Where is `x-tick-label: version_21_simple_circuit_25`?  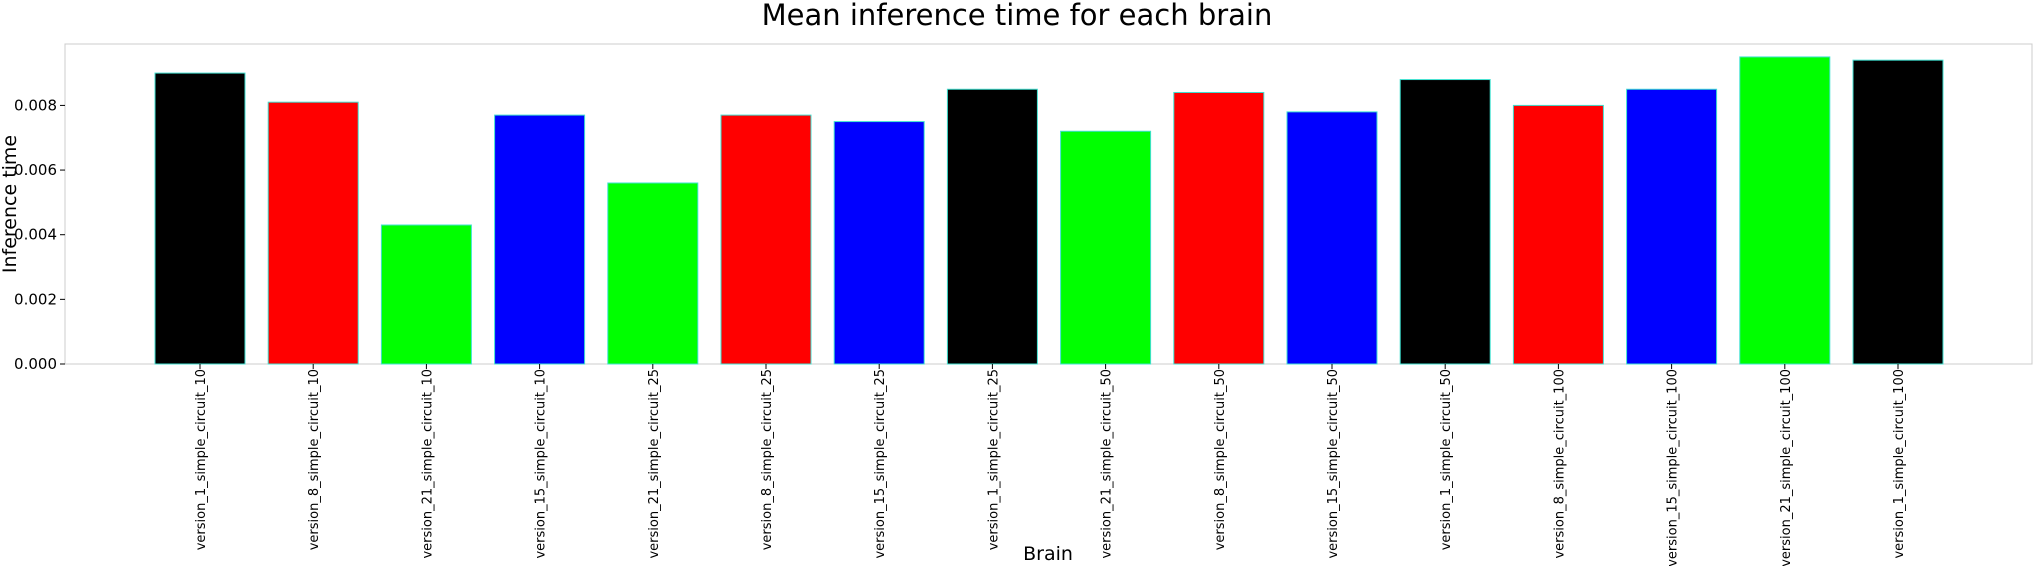
x-tick-label: version_21_simple_circuit_25 is located at coordinates (654, 464).